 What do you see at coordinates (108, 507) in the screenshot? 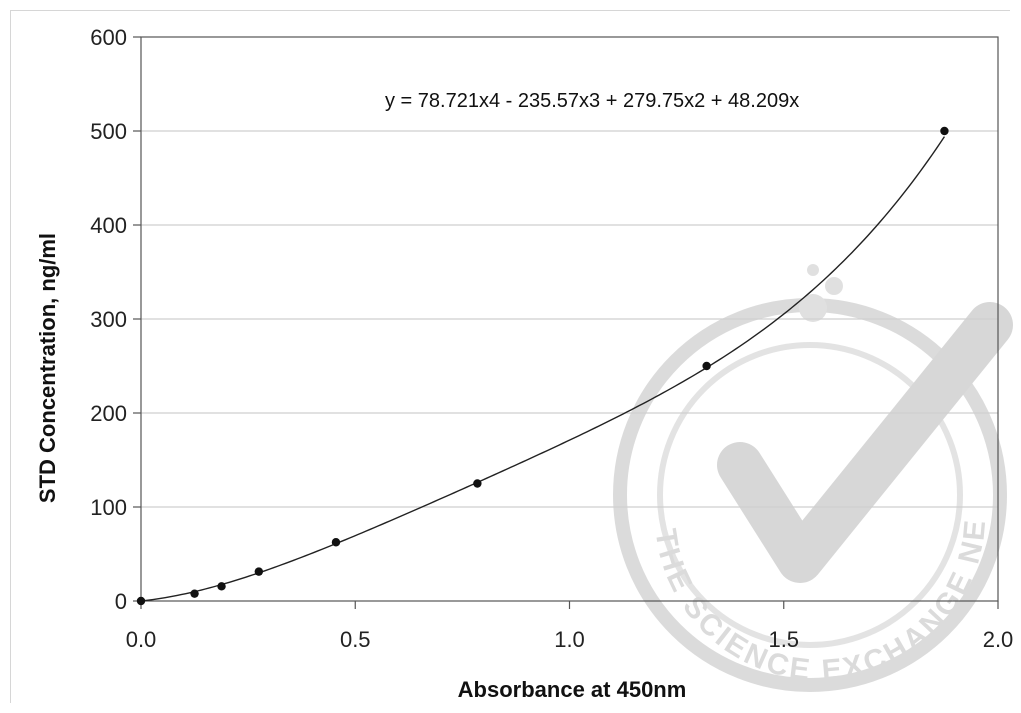
I see `y-tick-label: 100` at bounding box center [108, 507].